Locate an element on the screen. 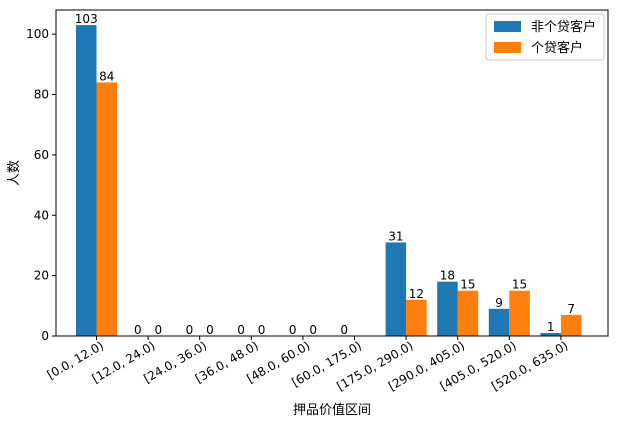 The height and width of the screenshot is (426, 618). y-tick-label-2: 40 is located at coordinates (41, 215).